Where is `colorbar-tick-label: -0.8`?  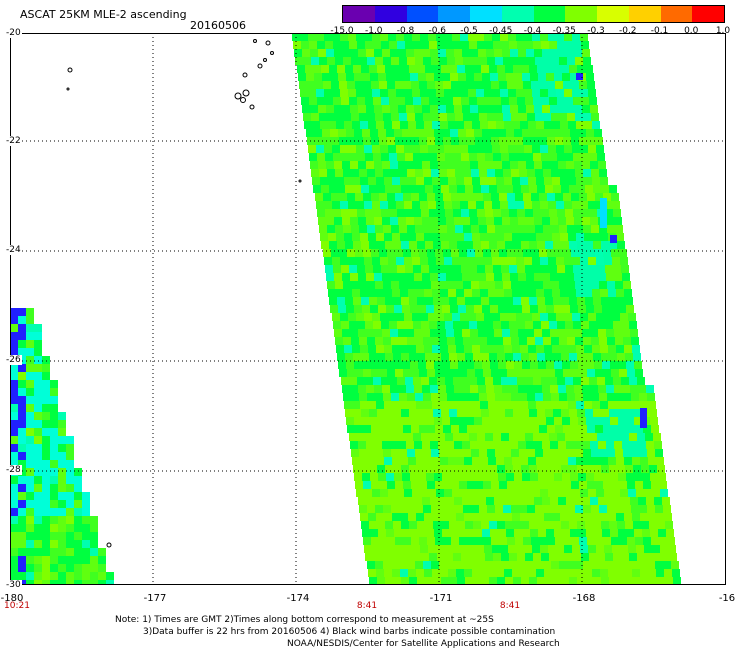
colorbar-tick-label: -0.8 is located at coordinates (405, 31).